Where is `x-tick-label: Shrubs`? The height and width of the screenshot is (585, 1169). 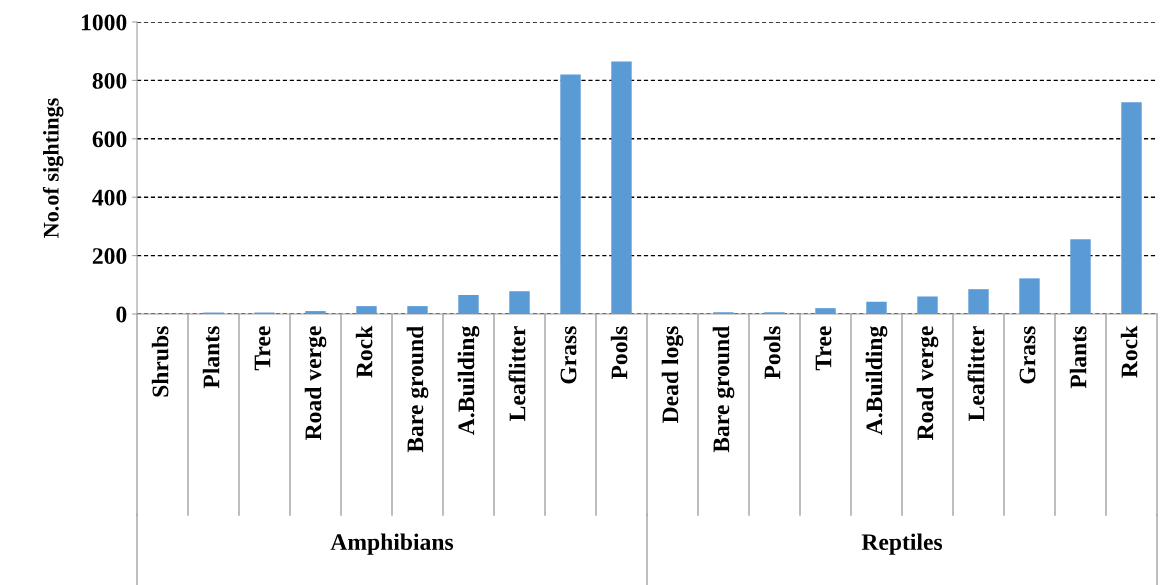 x-tick-label: Shrubs is located at coordinates (160, 361).